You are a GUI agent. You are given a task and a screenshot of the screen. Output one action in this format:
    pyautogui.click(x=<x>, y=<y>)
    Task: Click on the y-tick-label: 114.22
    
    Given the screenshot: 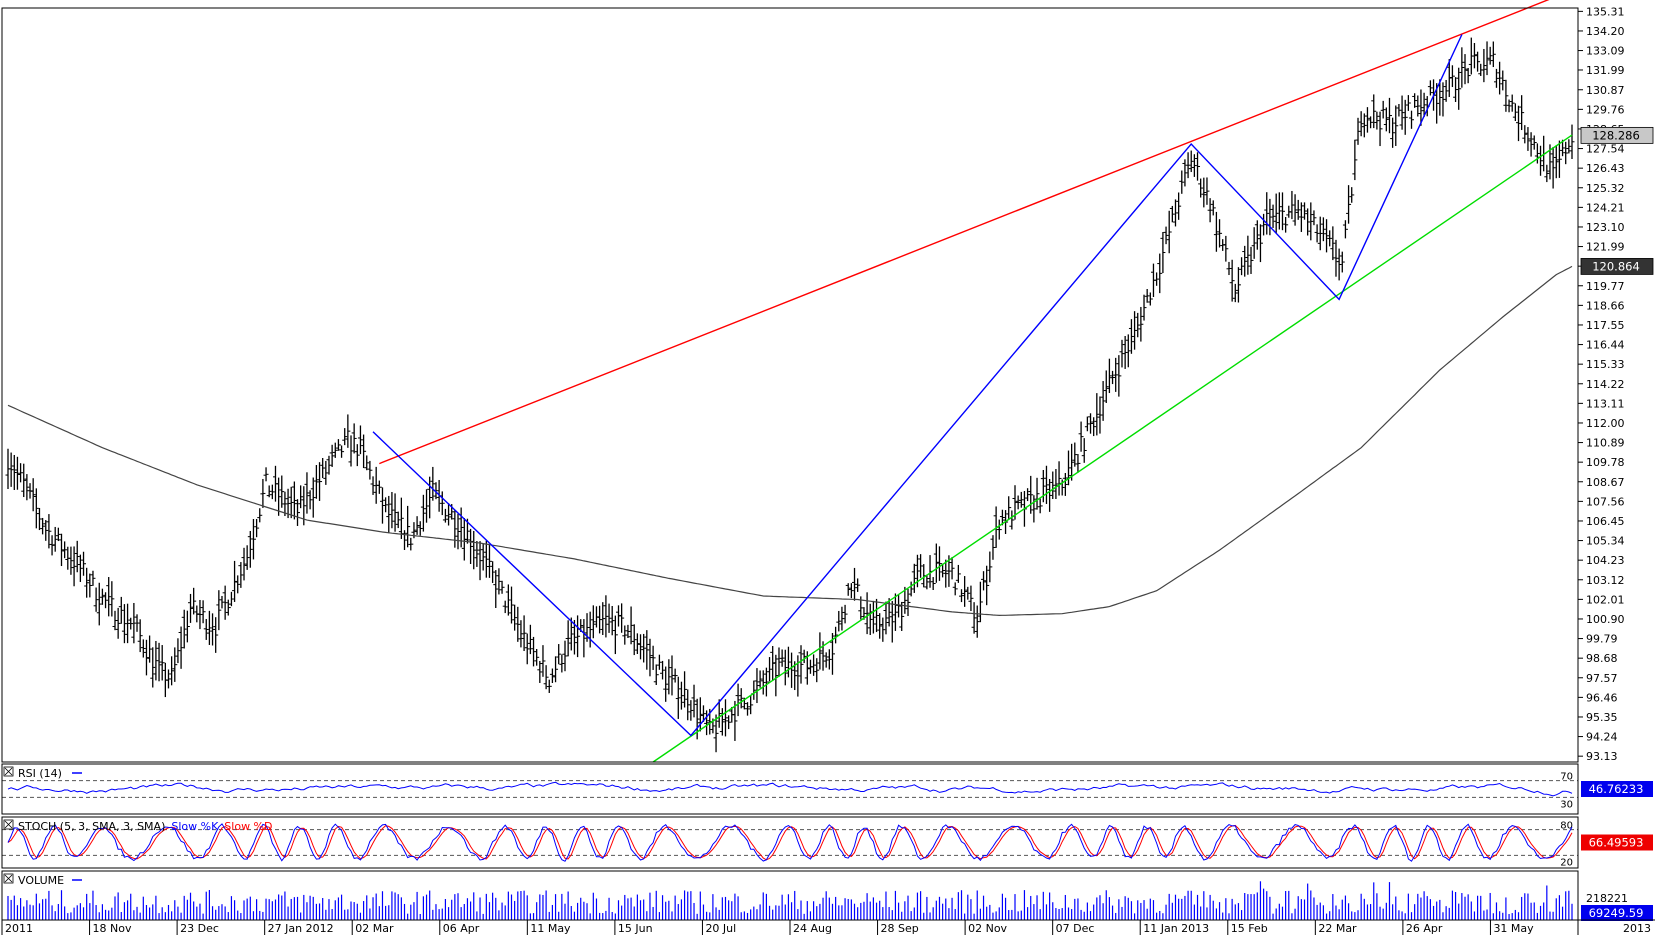 What is the action you would take?
    pyautogui.click(x=1605, y=384)
    